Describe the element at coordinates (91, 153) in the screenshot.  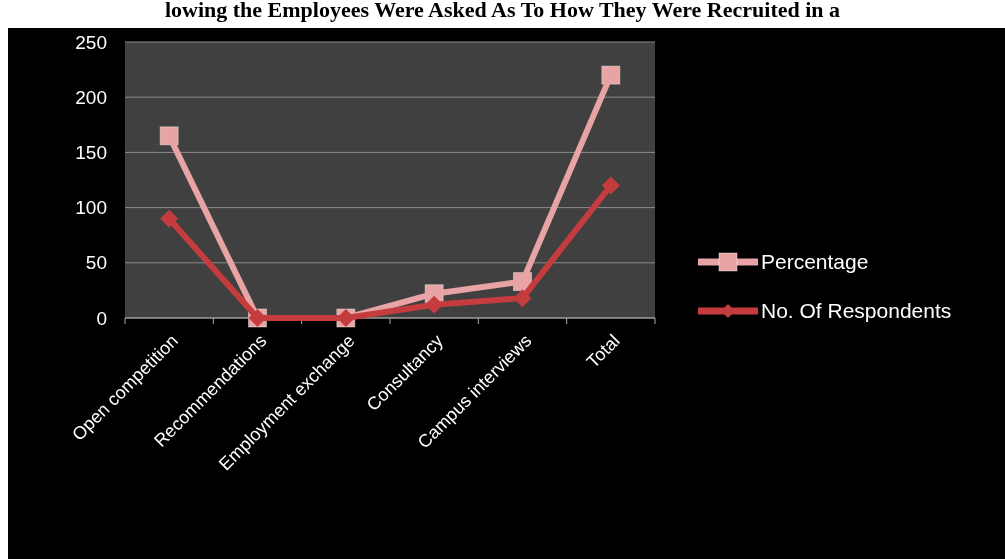
I see `y-tick-label: 150` at that location.